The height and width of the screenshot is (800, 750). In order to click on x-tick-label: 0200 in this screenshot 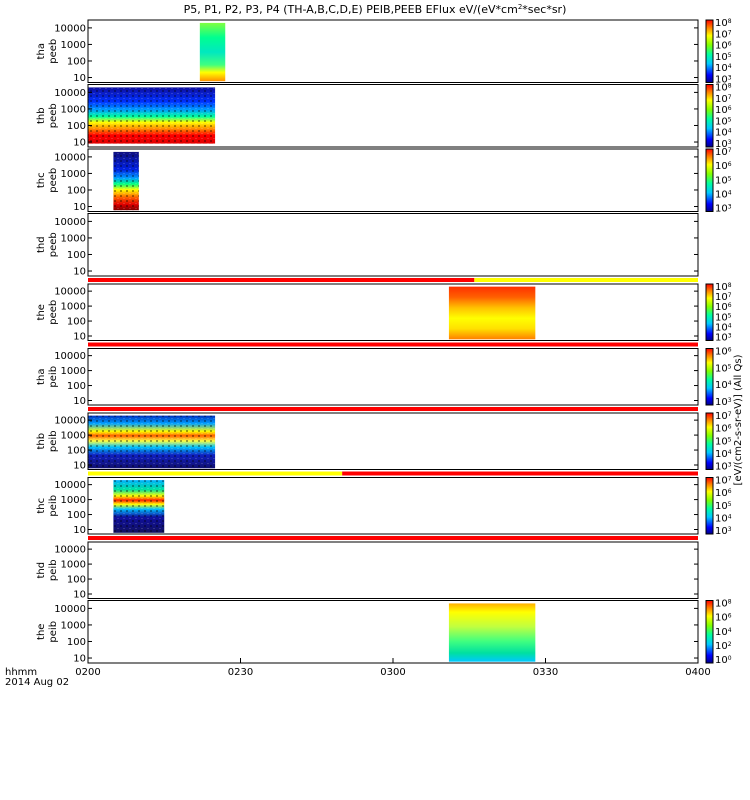, I will do `click(87, 672)`.